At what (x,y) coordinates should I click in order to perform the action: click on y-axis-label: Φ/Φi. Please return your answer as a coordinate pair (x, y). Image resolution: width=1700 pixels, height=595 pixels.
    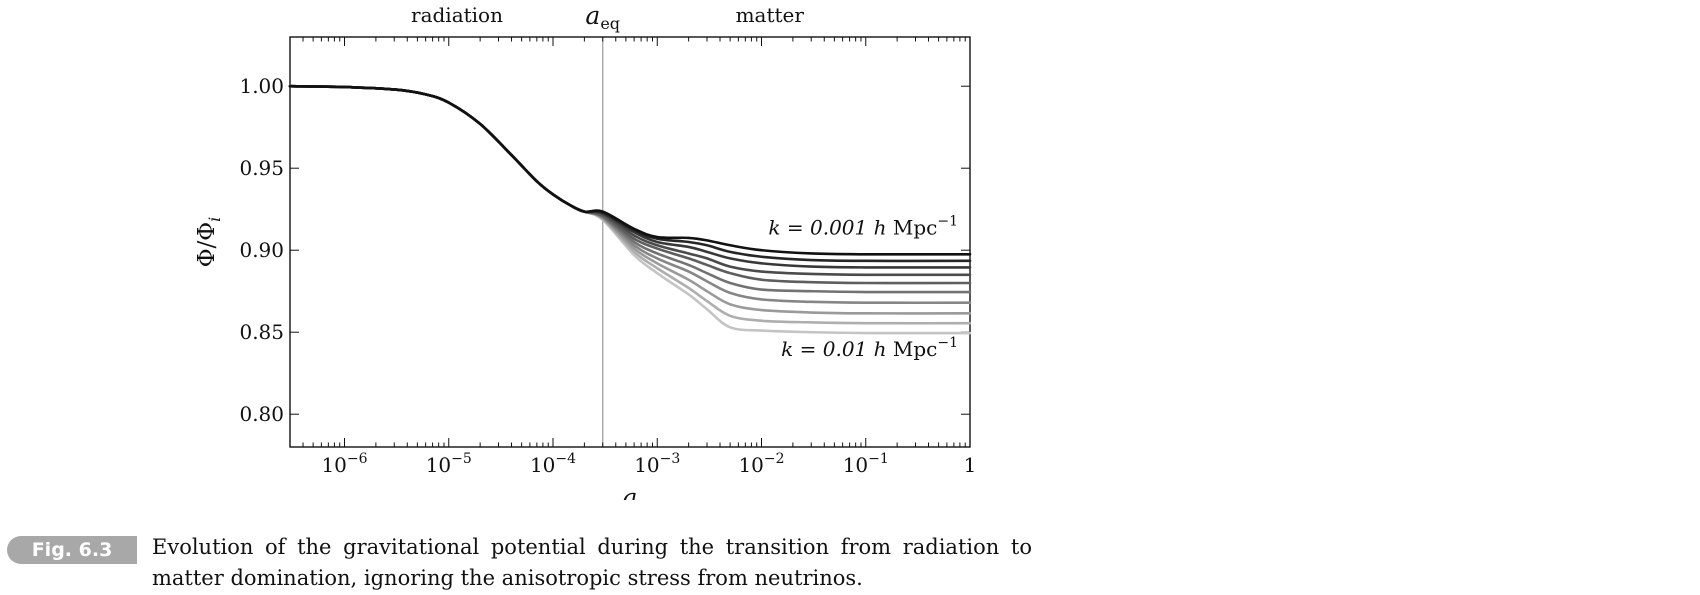
    Looking at the image, I should click on (209, 242).